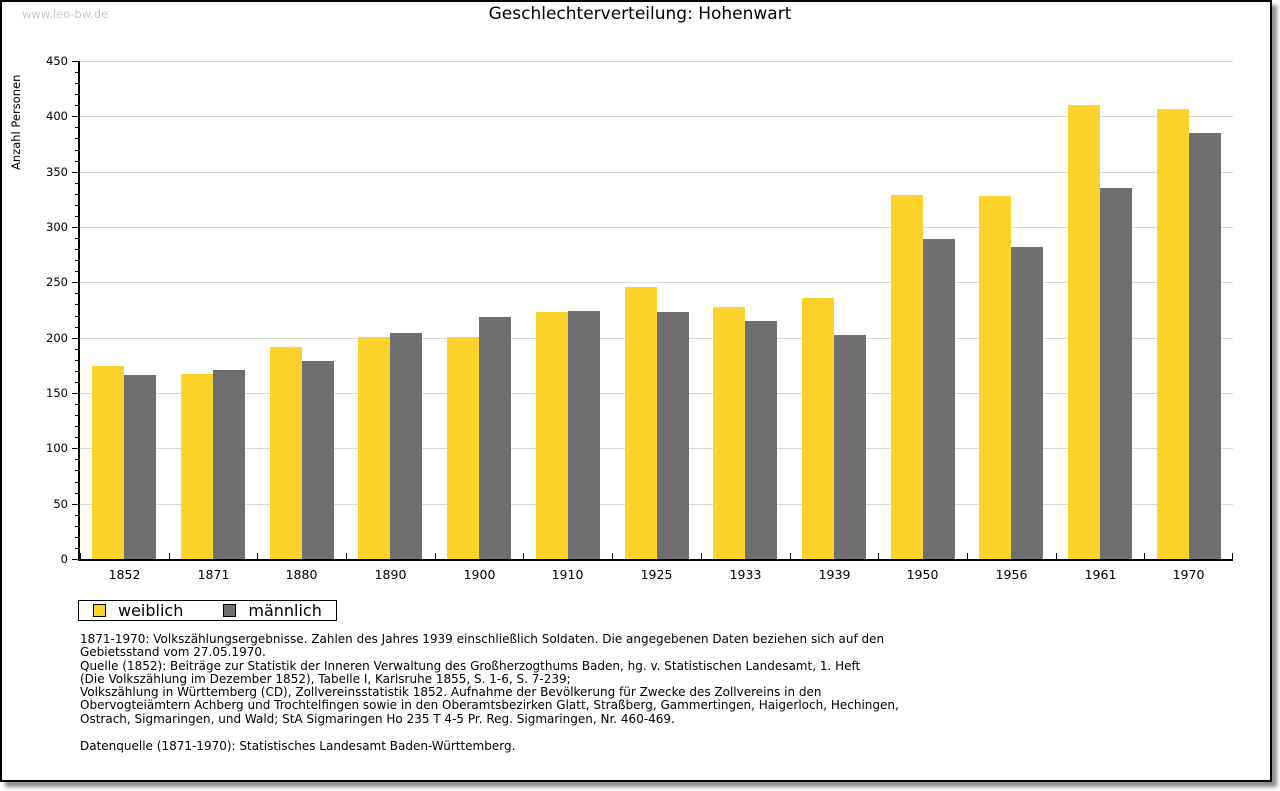 Image resolution: width=1280 pixels, height=791 pixels. I want to click on y-axis-tick-label-0: 0, so click(64, 559).